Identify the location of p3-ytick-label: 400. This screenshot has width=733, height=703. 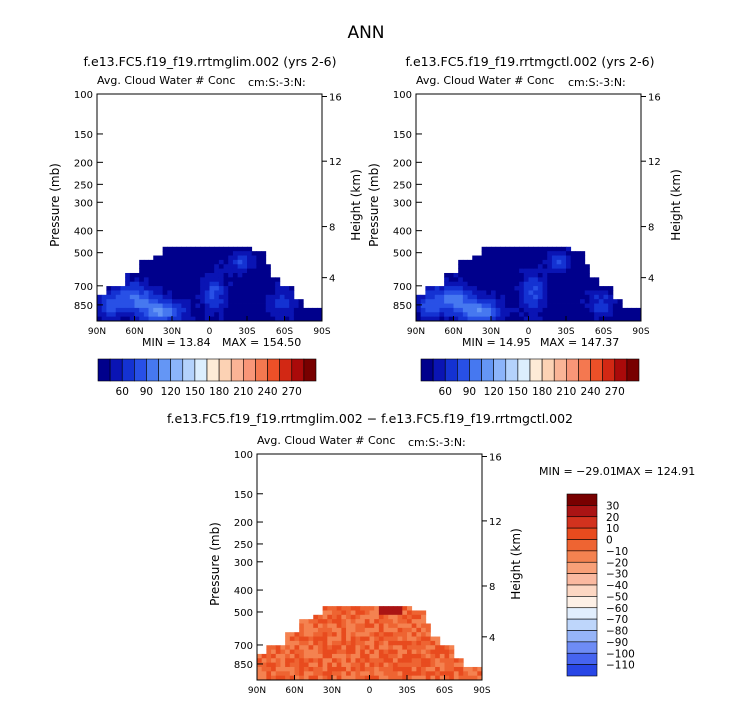
(243, 591).